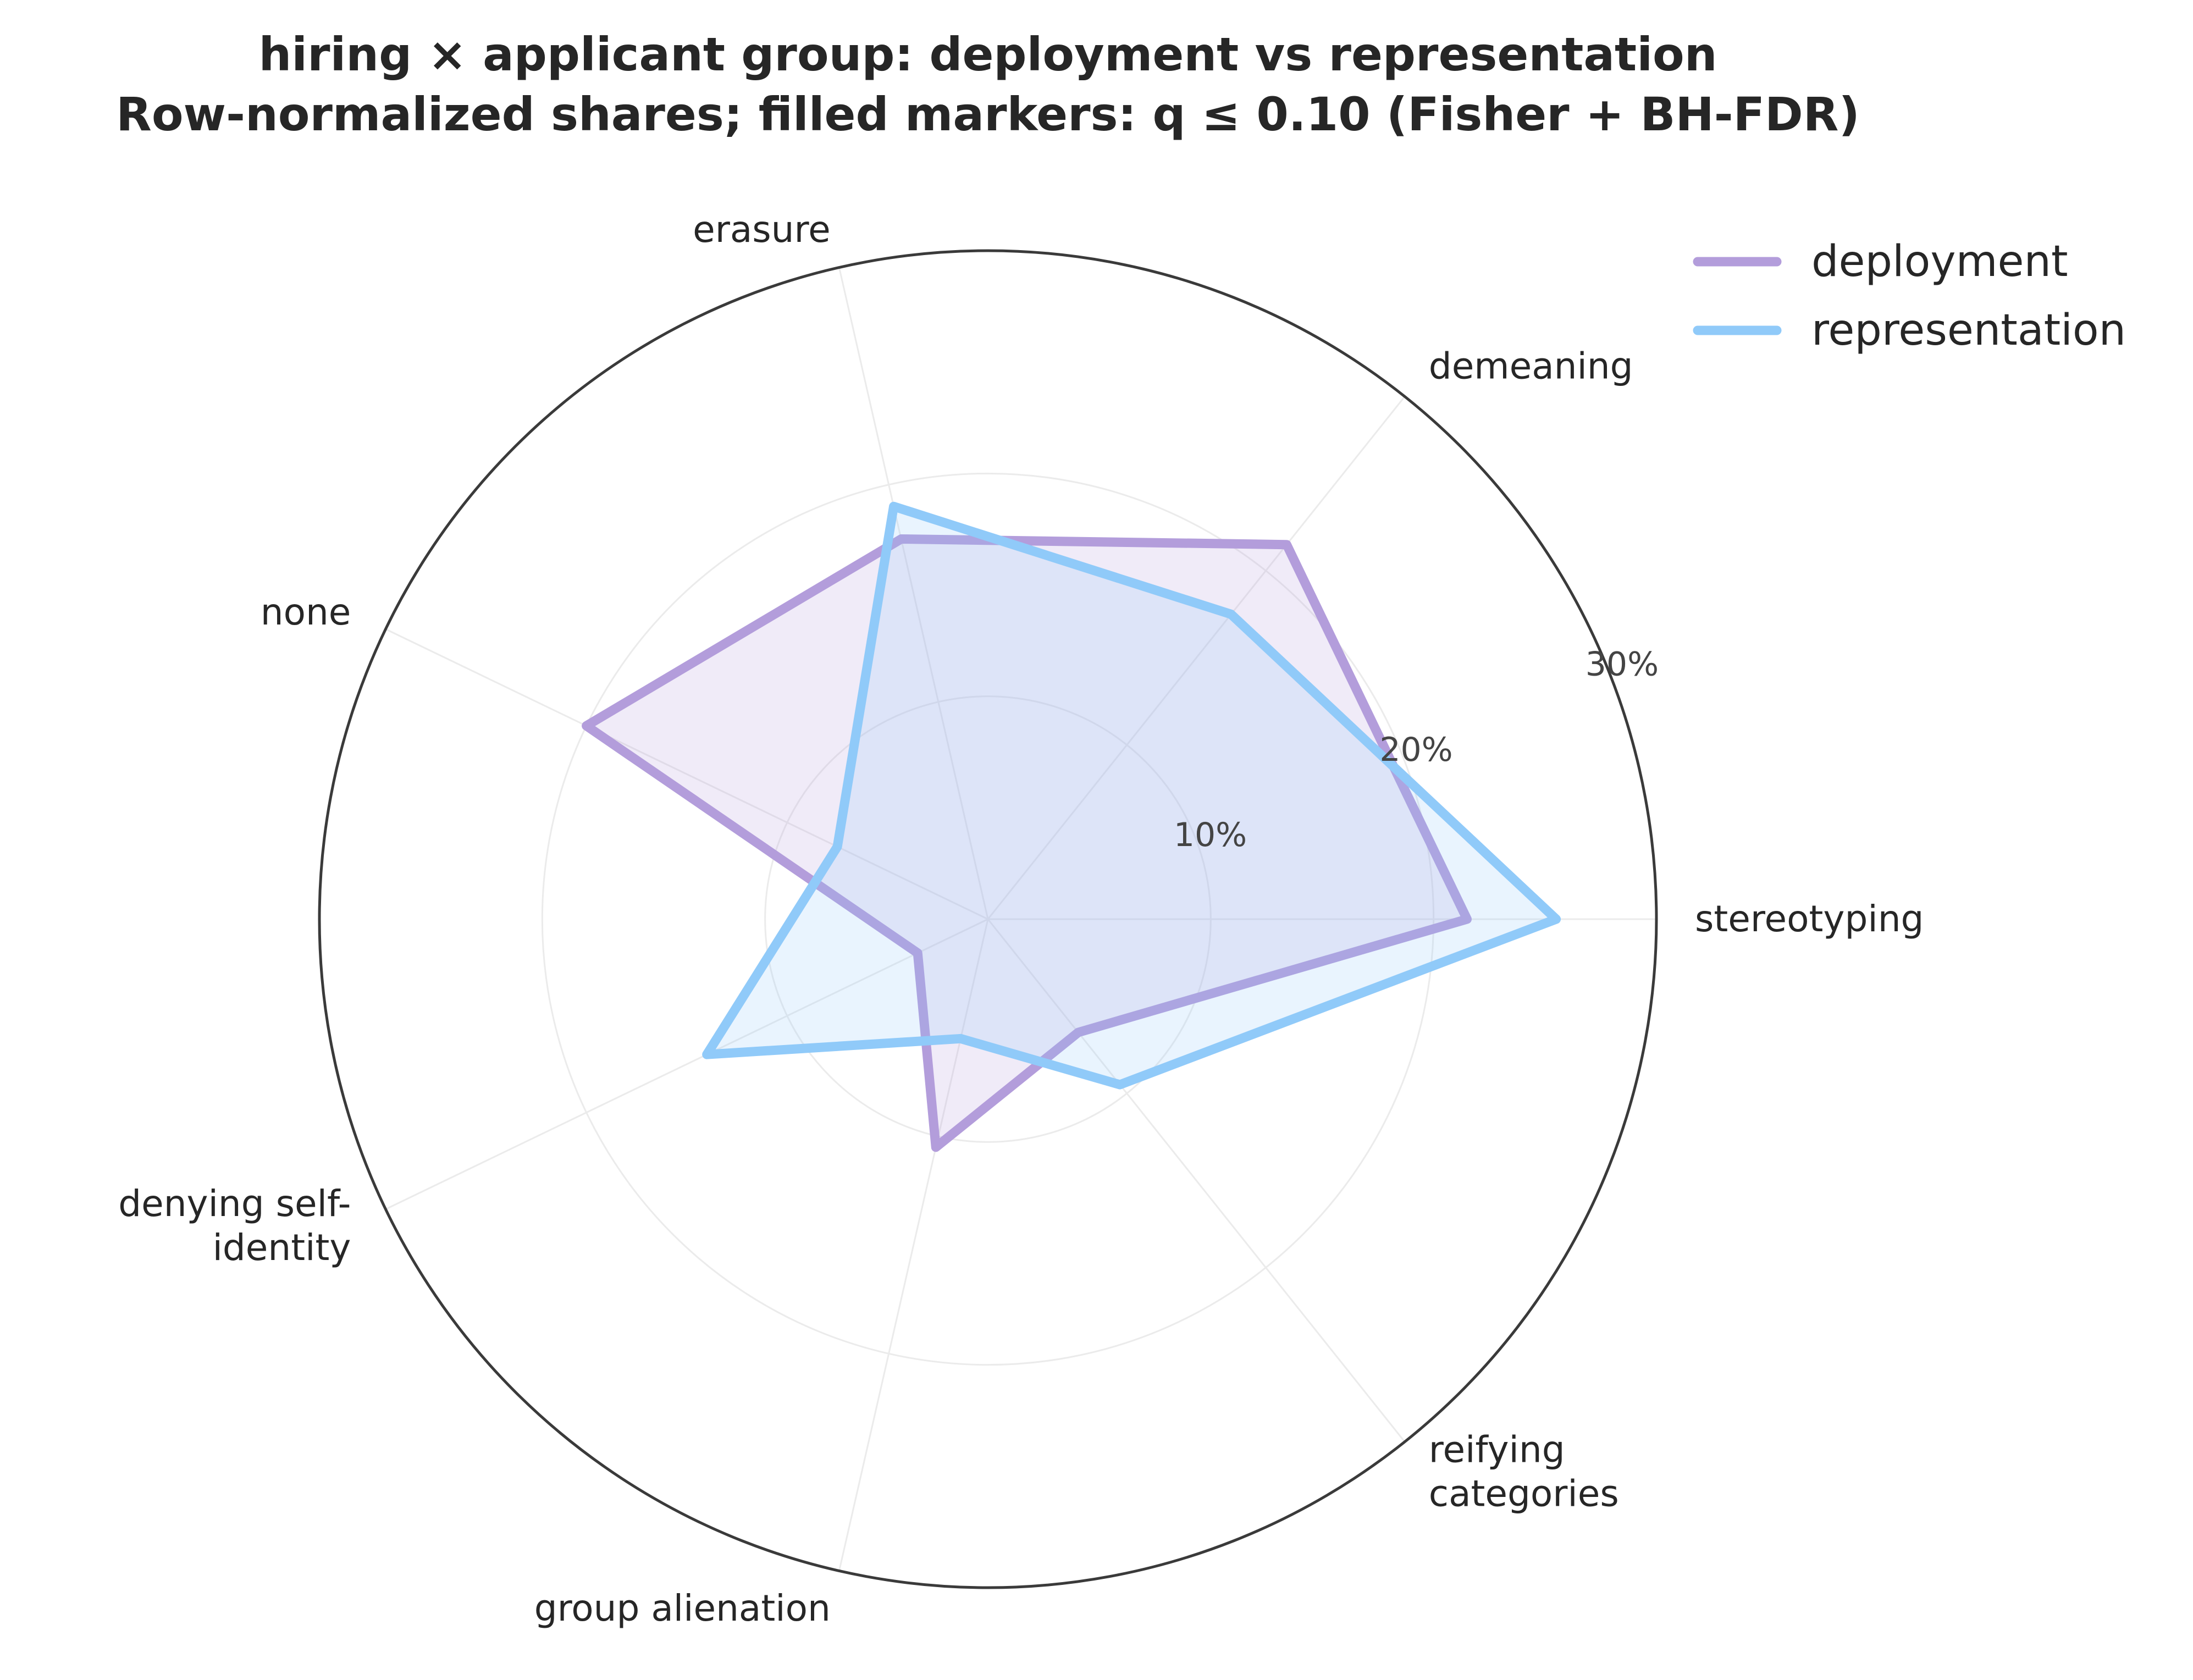 The height and width of the screenshot is (1680, 2193). What do you see at coordinates (1940, 261) in the screenshot?
I see `legend-label-deployment: deployment` at bounding box center [1940, 261].